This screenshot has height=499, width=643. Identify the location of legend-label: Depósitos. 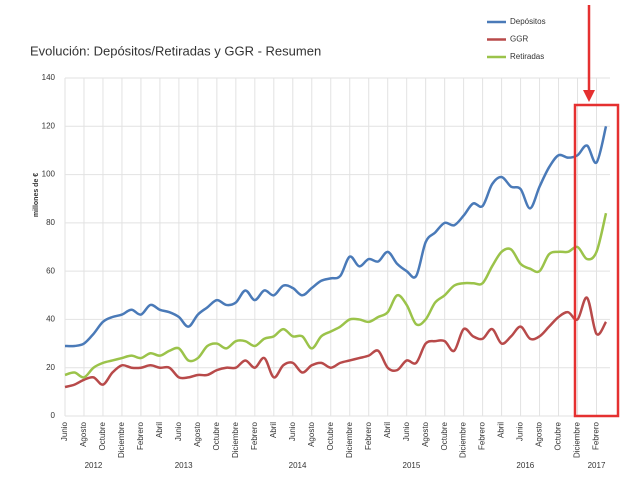
(528, 21).